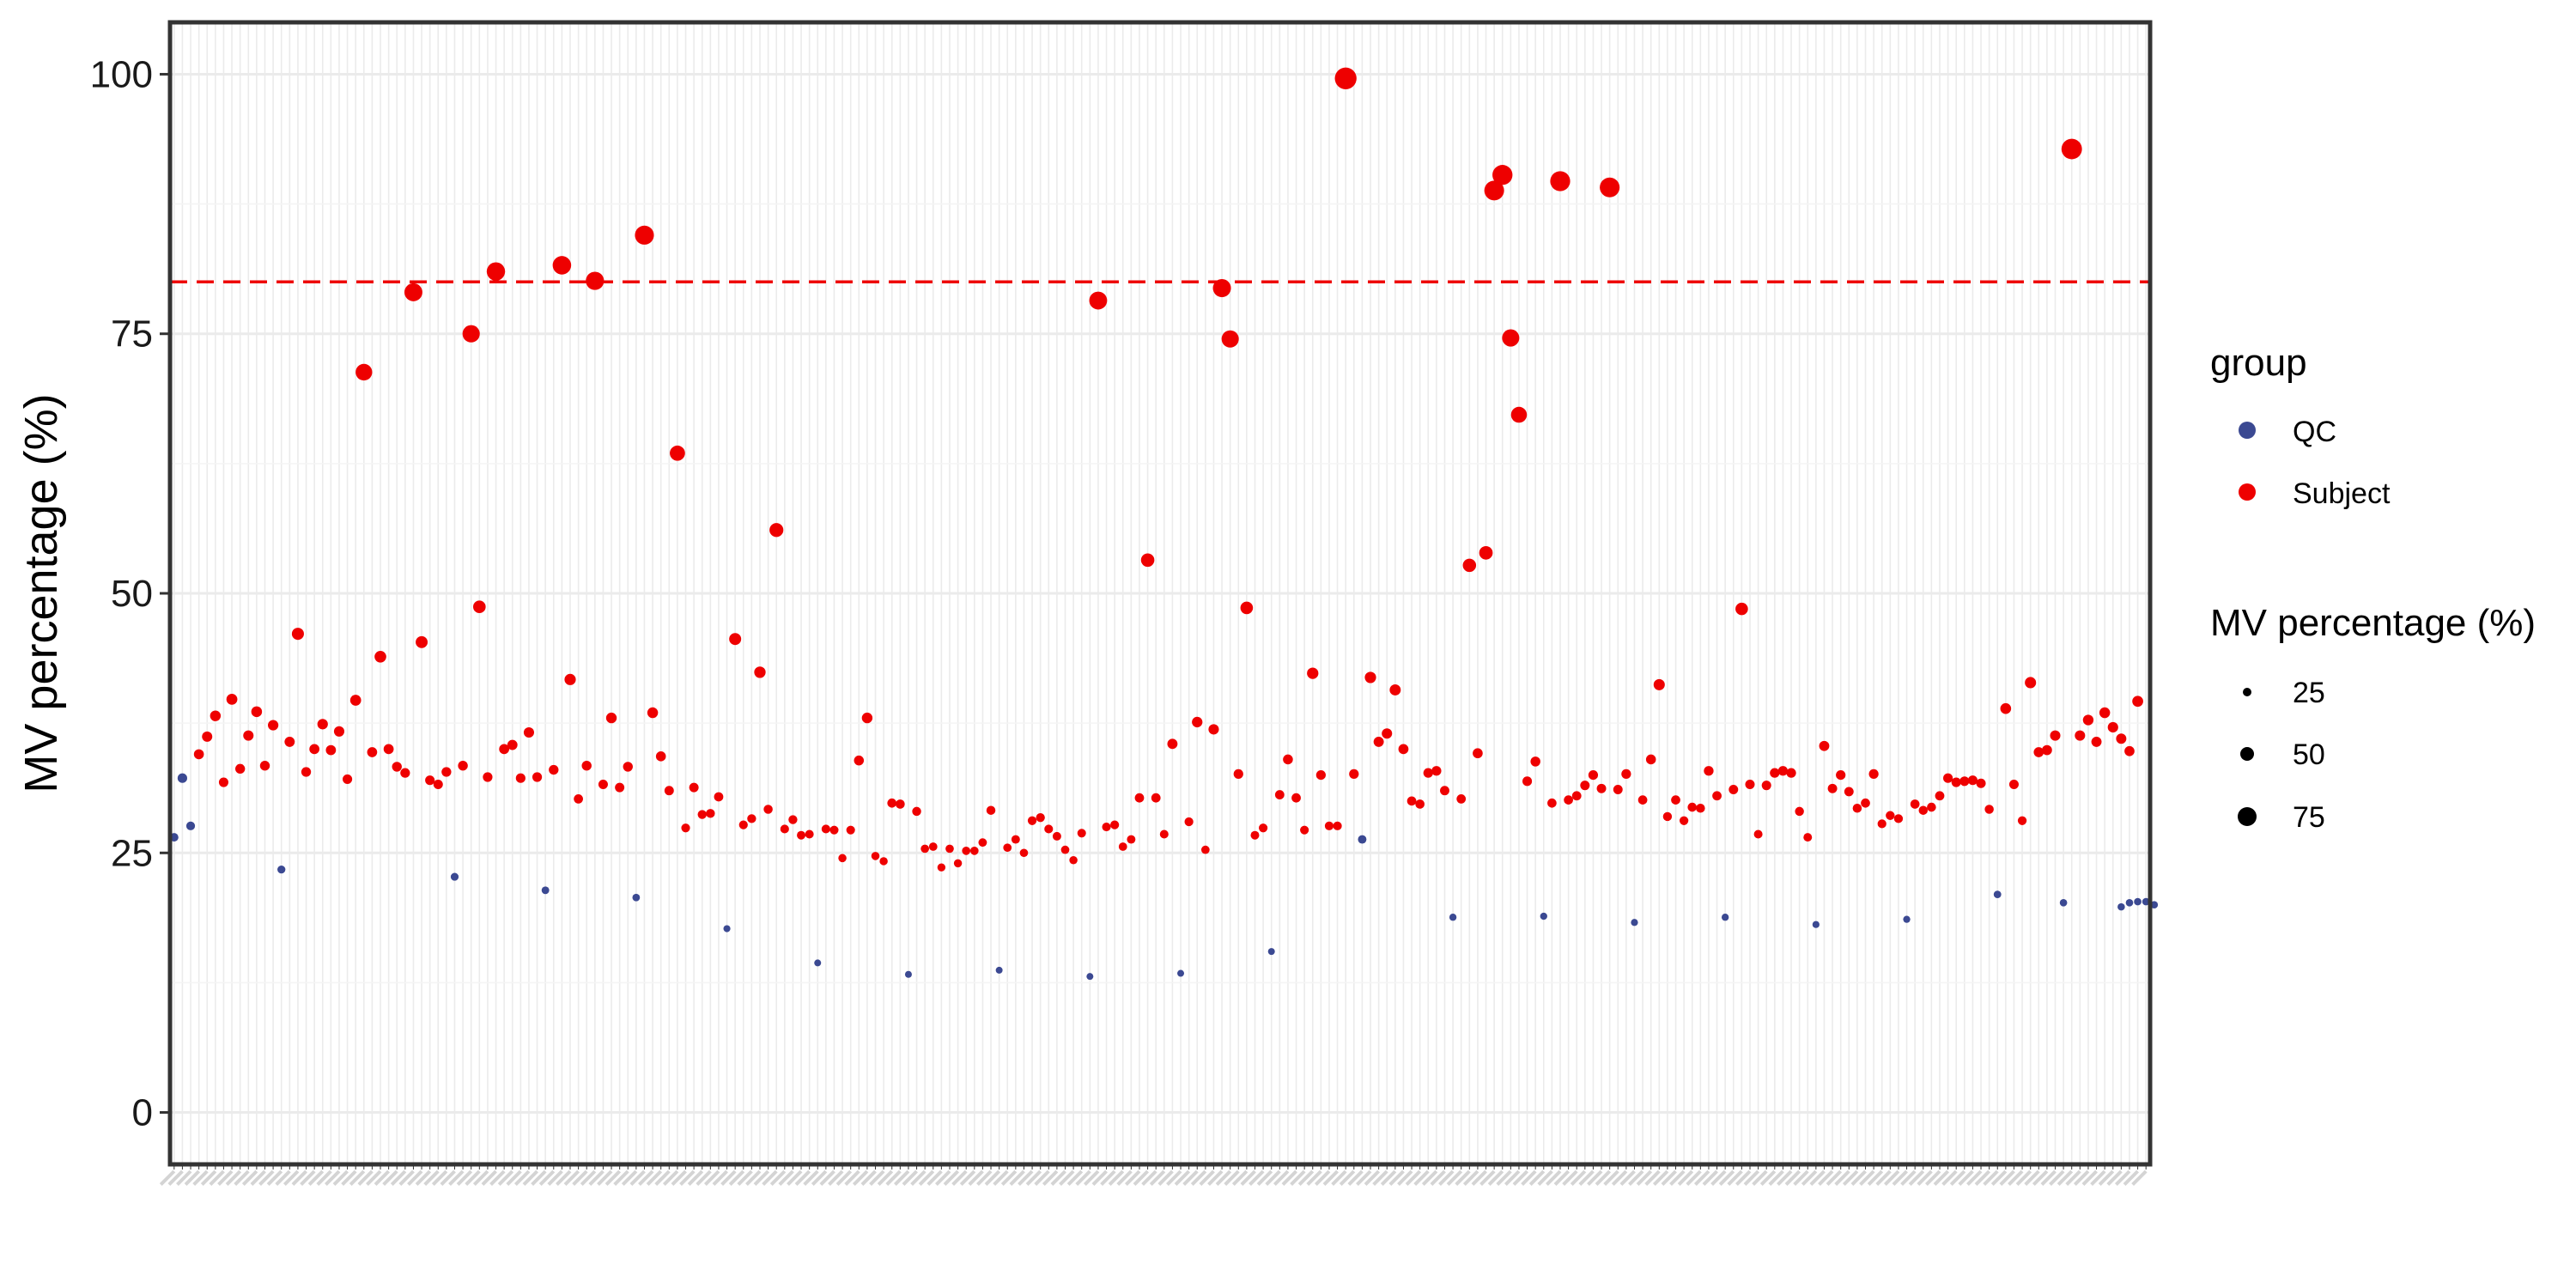  Describe the element at coordinates (2373, 623) in the screenshot. I see `legend-size-title: MV percentage (%)` at that location.